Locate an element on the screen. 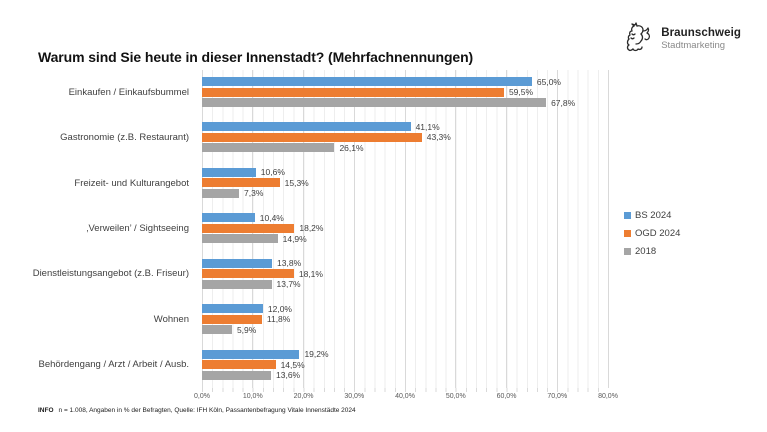 The height and width of the screenshot is (432, 767). bar-2018: 13,6% is located at coordinates (251, 375).